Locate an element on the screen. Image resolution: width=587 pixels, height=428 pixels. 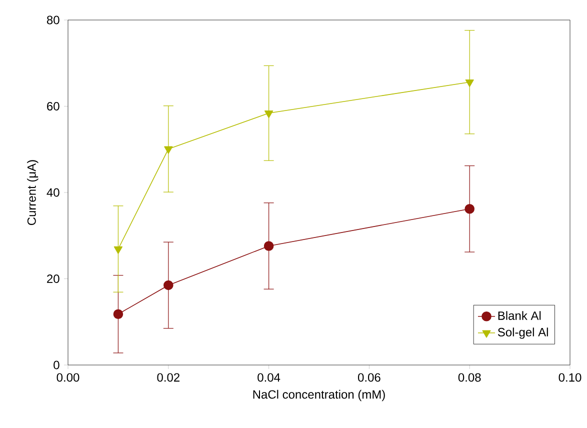
y-tick-label: 20 is located at coordinates (53, 279).